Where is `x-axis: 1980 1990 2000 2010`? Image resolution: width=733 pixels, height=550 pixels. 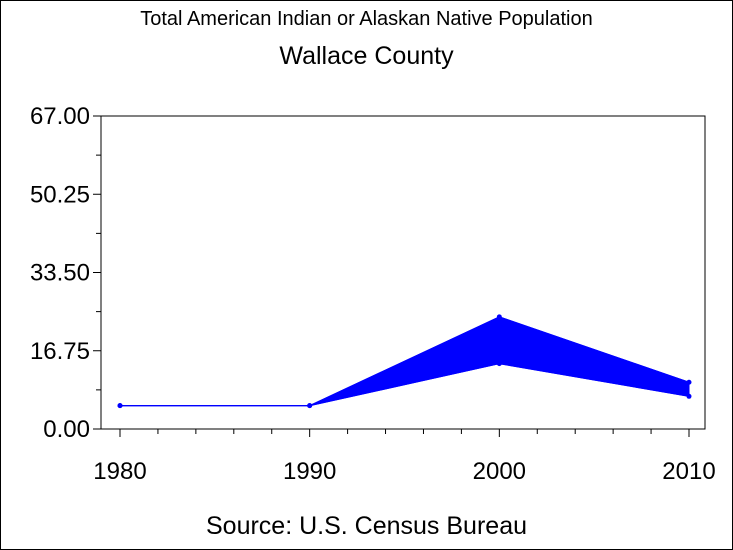
x-axis: 1980 1990 2000 2010 is located at coordinates (404, 457).